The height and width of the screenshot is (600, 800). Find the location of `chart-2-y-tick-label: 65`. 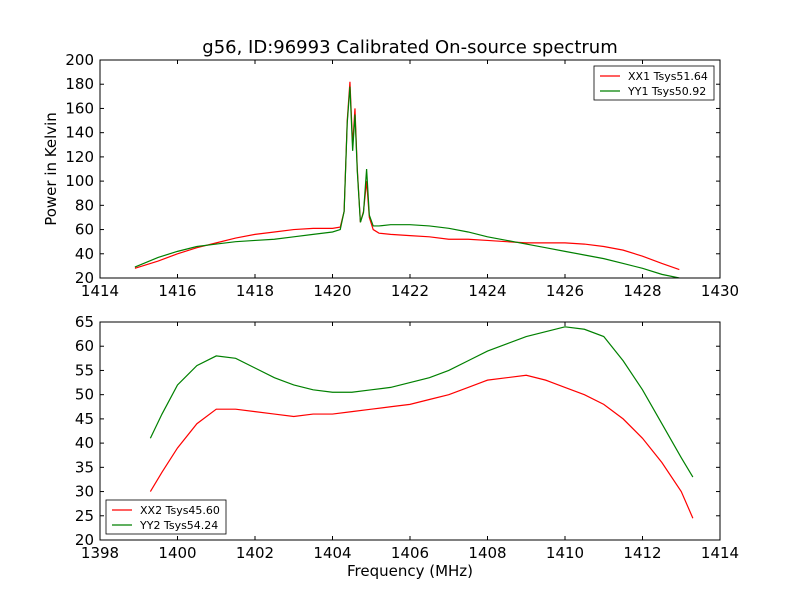

chart-2-y-tick-label: 65 is located at coordinates (84, 322).